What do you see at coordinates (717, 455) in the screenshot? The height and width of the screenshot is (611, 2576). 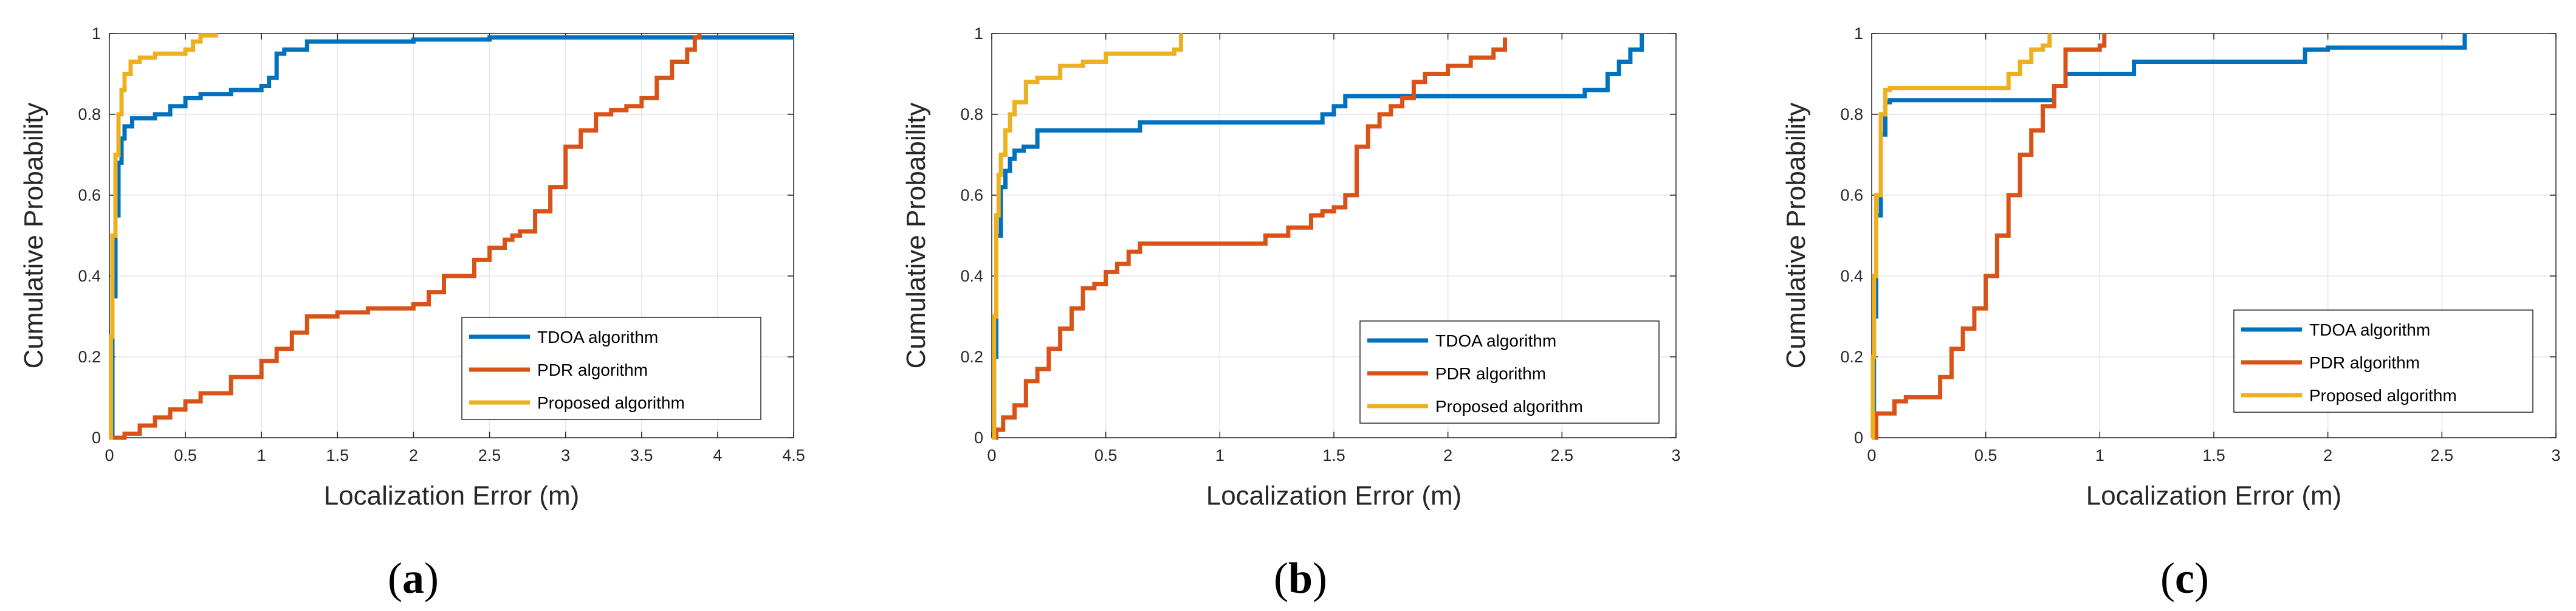 I see `x-tick-label: 4` at bounding box center [717, 455].